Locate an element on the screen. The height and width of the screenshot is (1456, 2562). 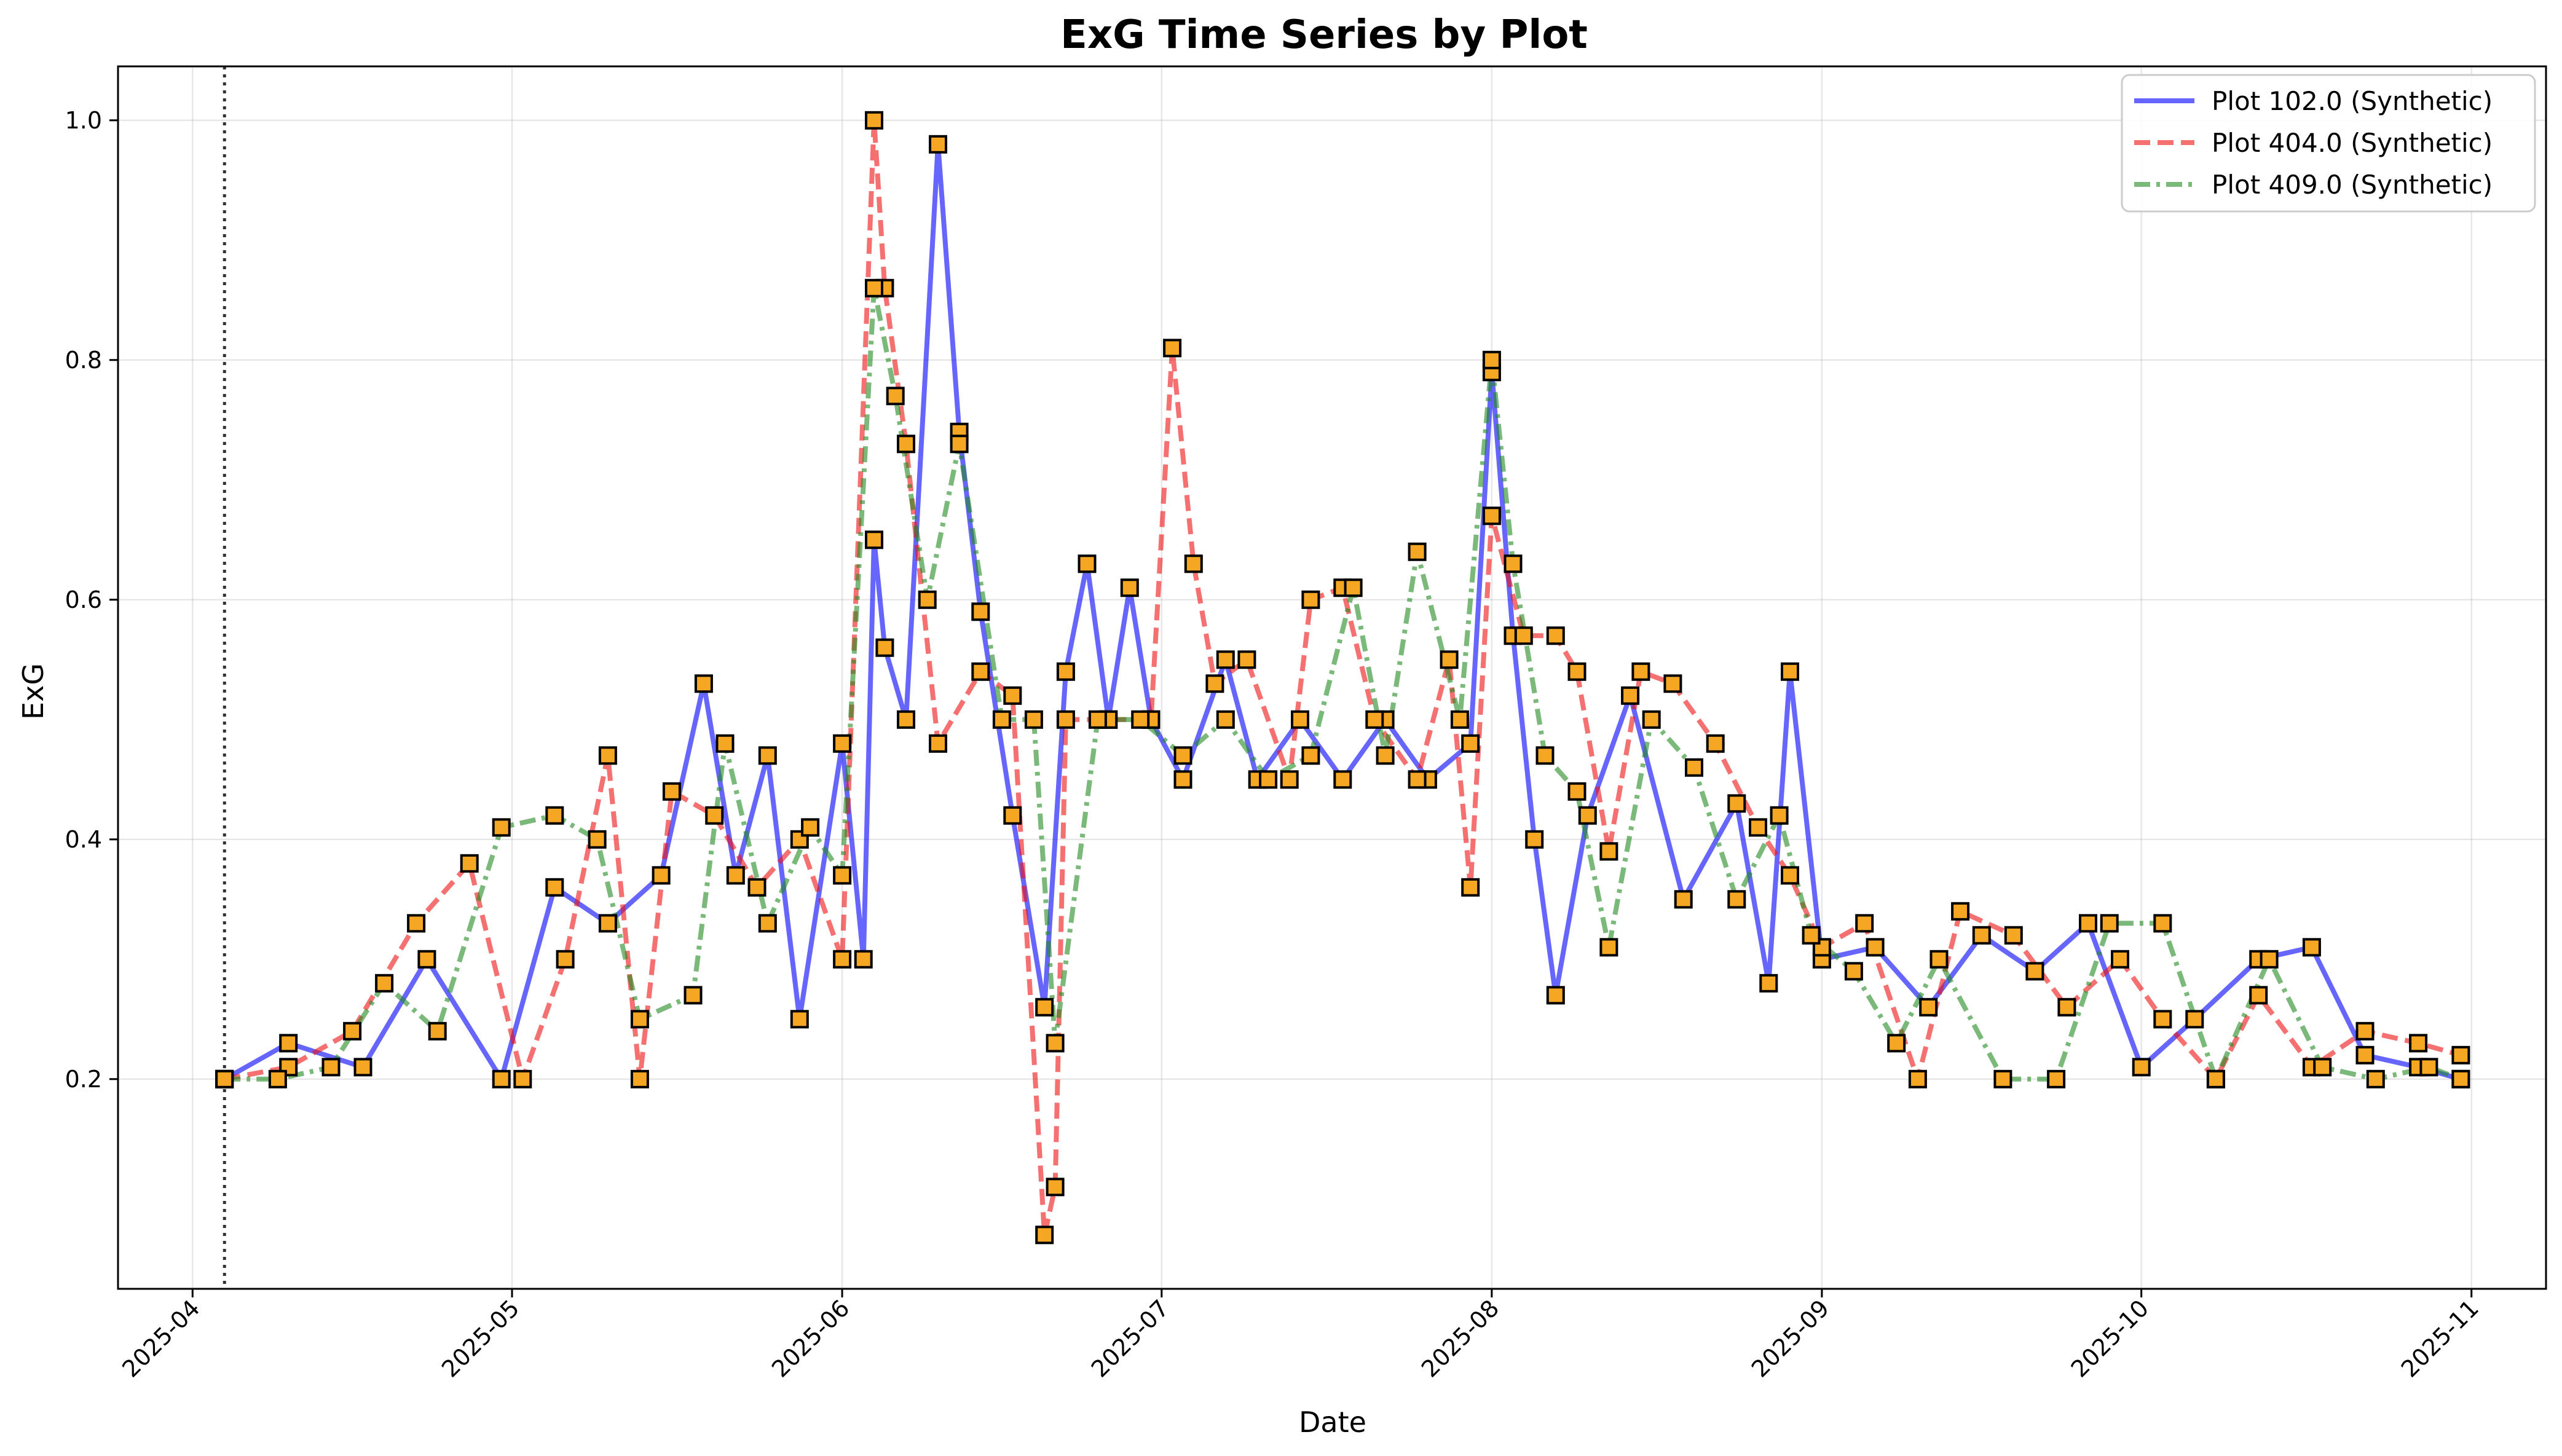
legend-label-1: Plot 102.0 (Synthetic) is located at coordinates (2352, 101).